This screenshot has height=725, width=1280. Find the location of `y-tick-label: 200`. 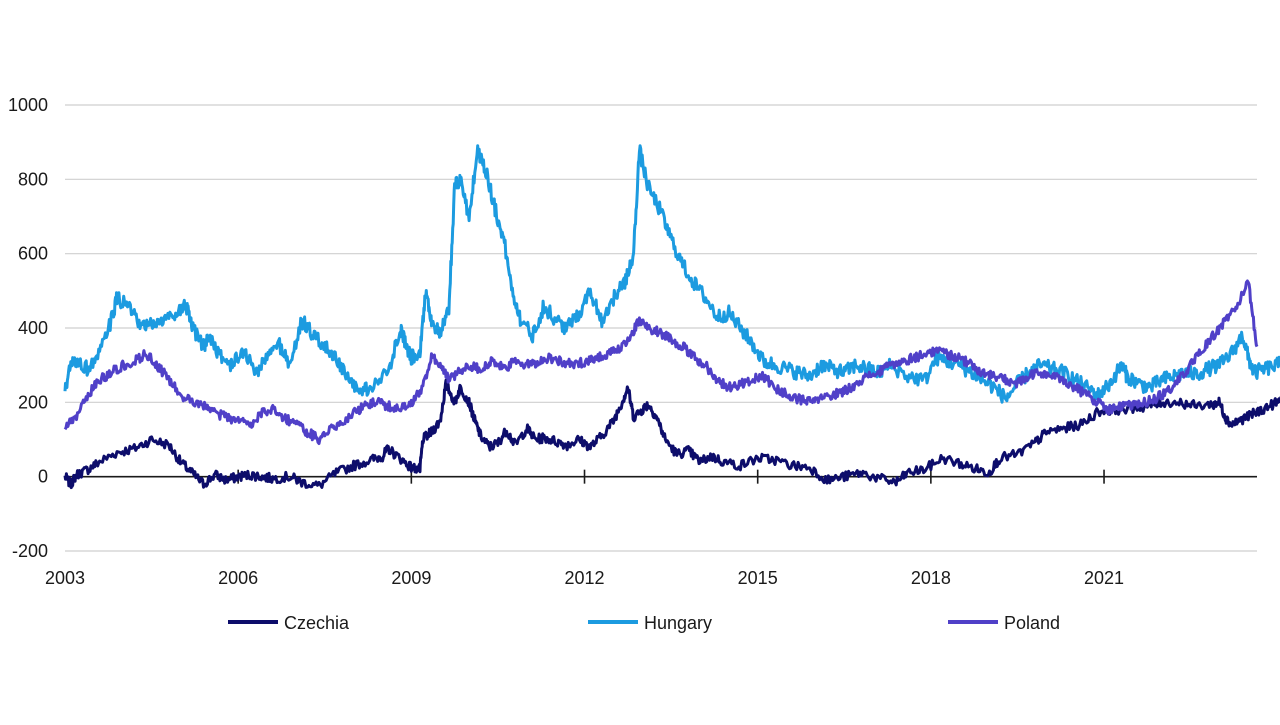

y-tick-label: 200 is located at coordinates (33, 402).